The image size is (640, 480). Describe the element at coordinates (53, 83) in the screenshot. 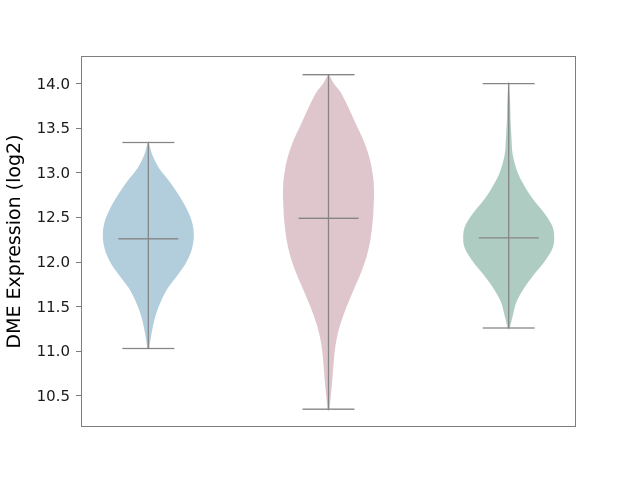

I see `y-tick-label: 14.0` at that location.